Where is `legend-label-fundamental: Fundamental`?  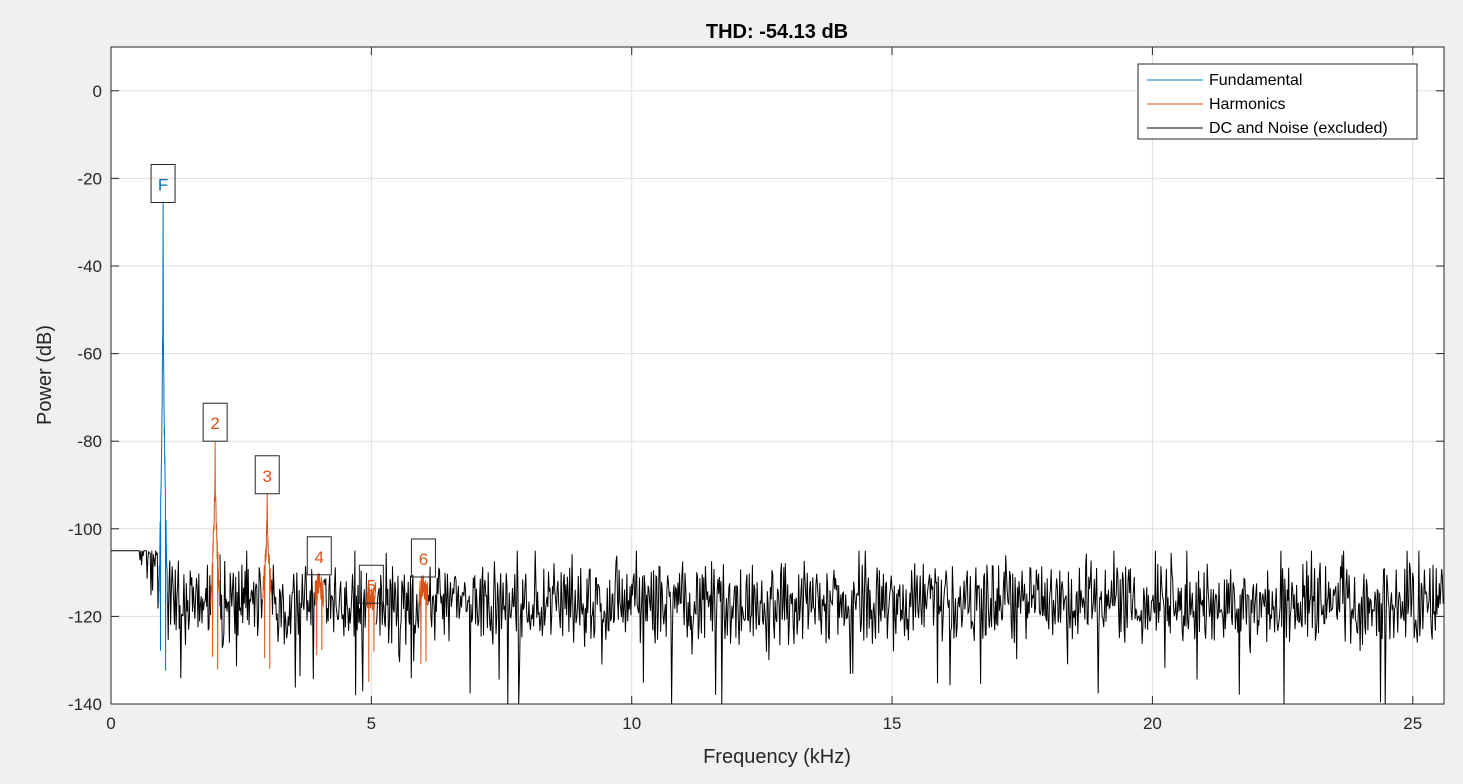 legend-label-fundamental: Fundamental is located at coordinates (1255, 80).